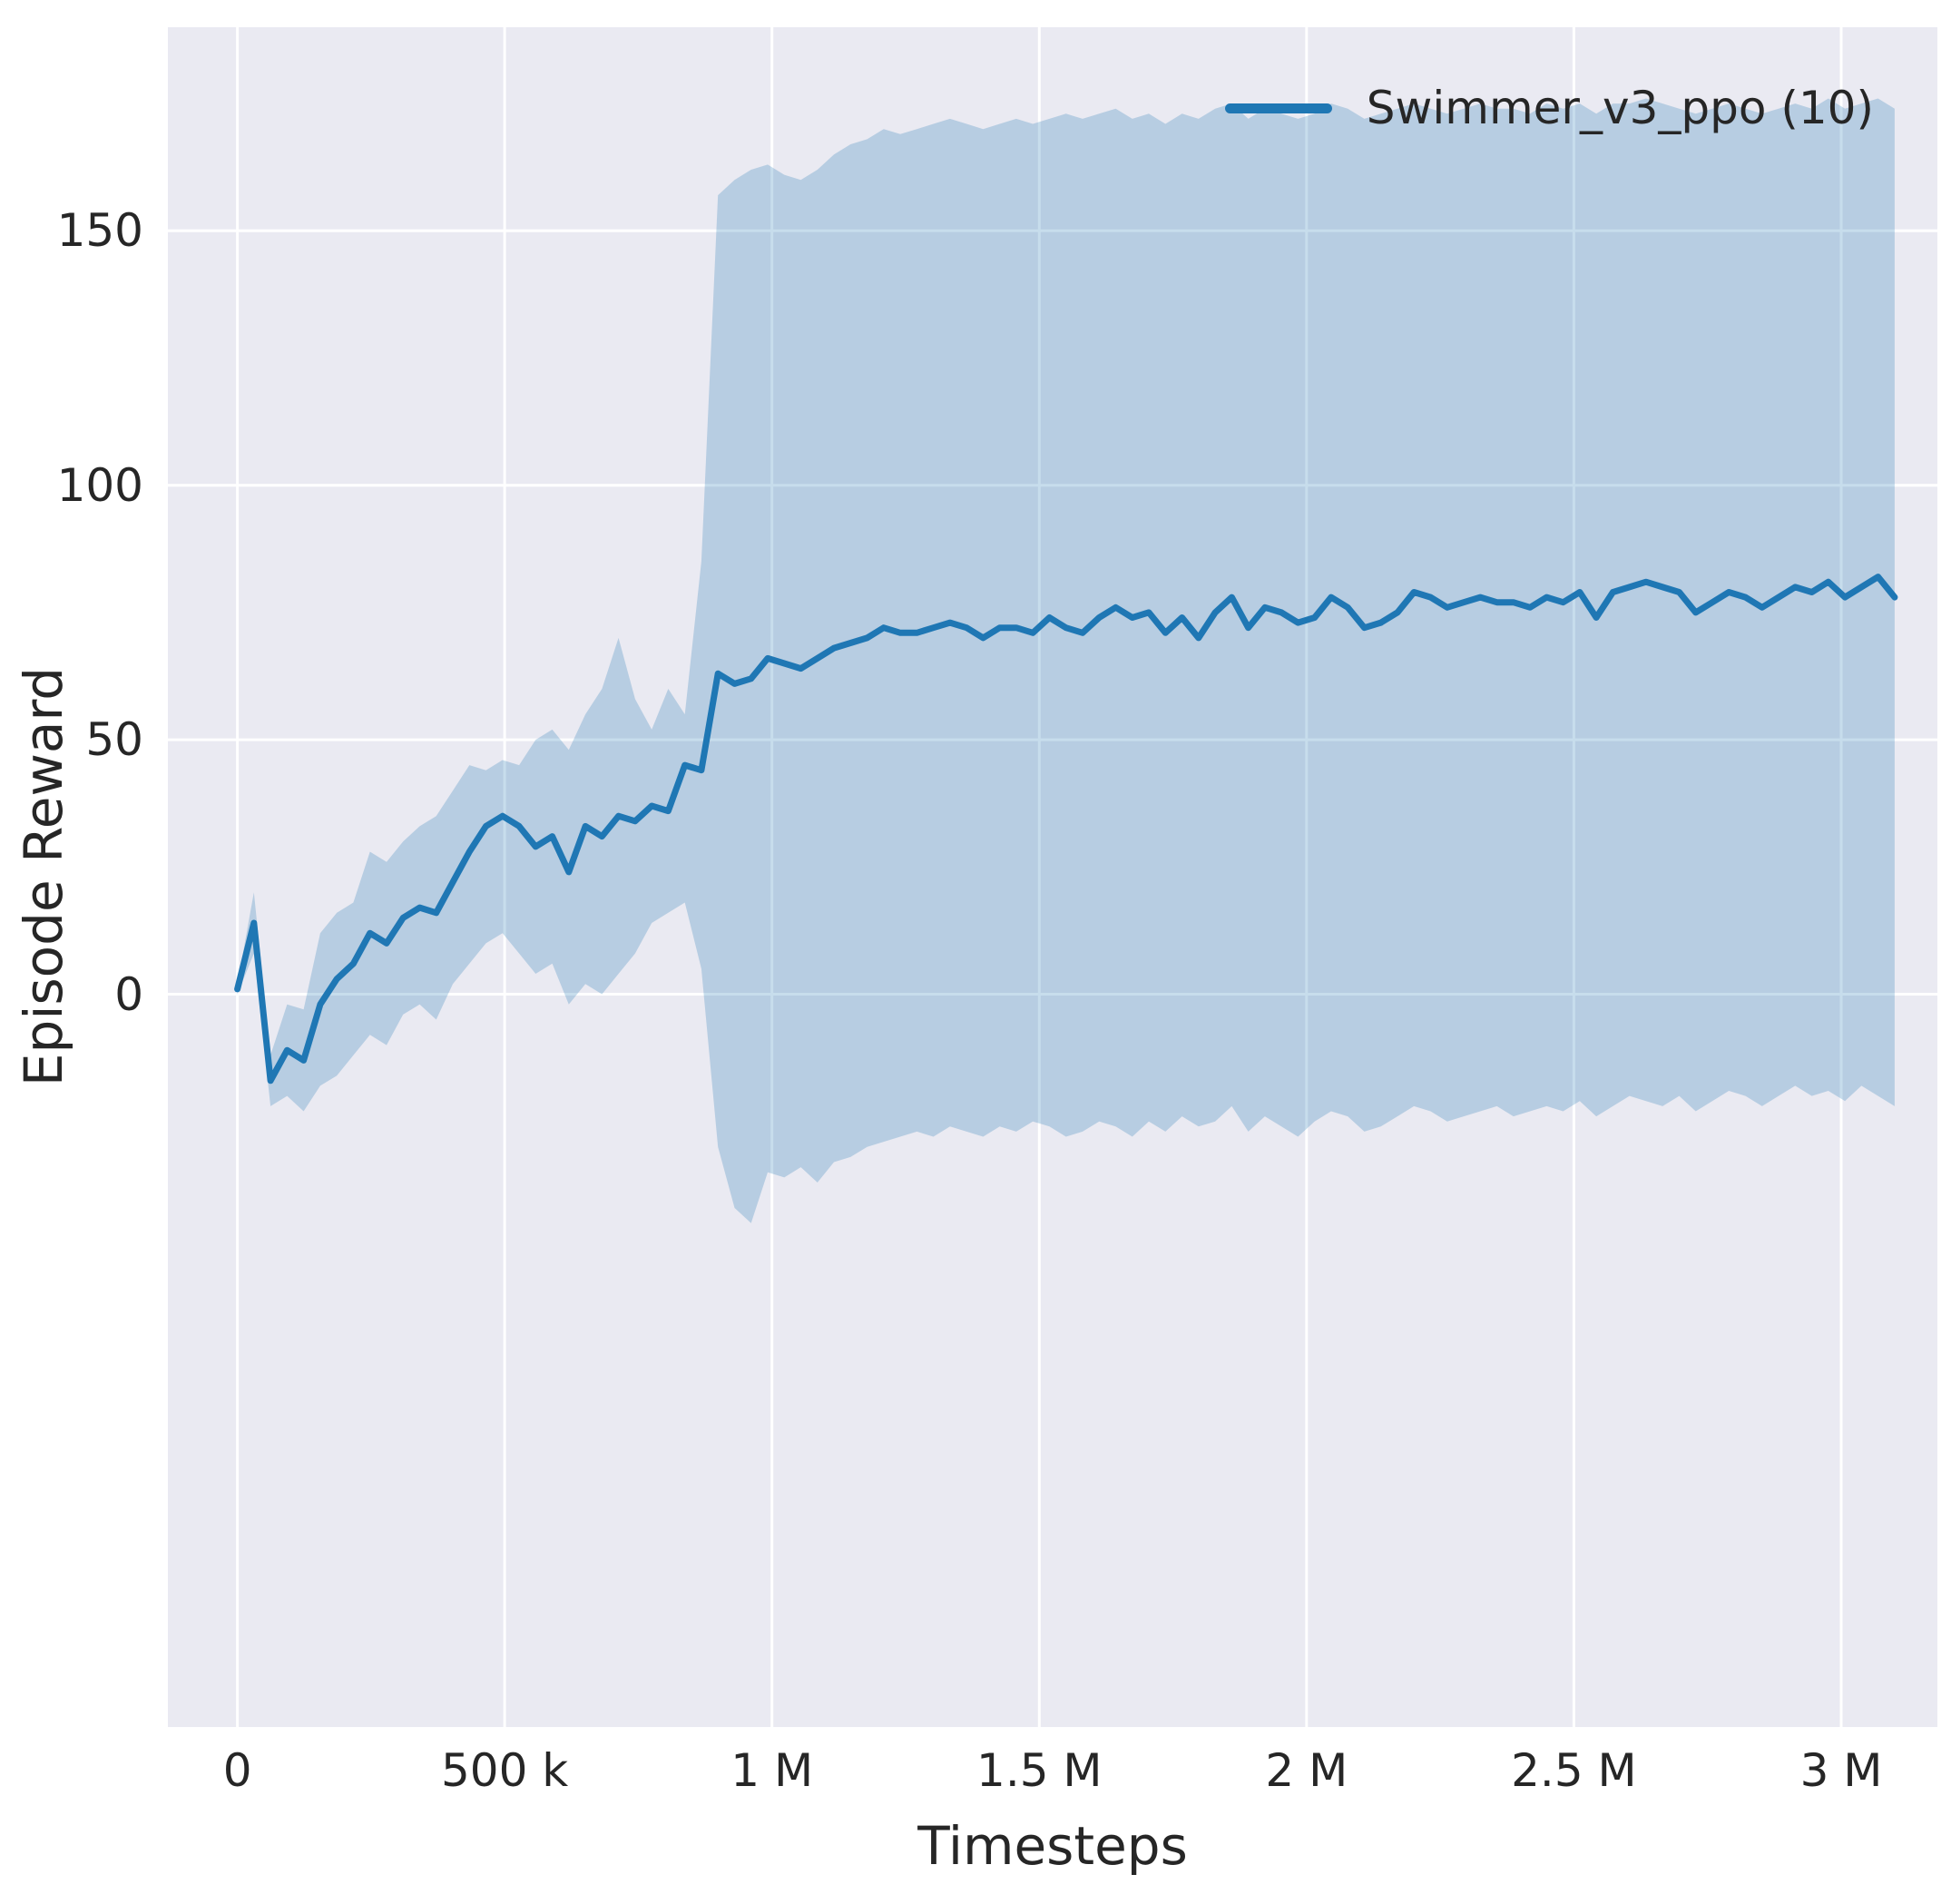 The height and width of the screenshot is (1904, 1951). Describe the element at coordinates (129, 994) in the screenshot. I see `y-tick-label: 0` at that location.